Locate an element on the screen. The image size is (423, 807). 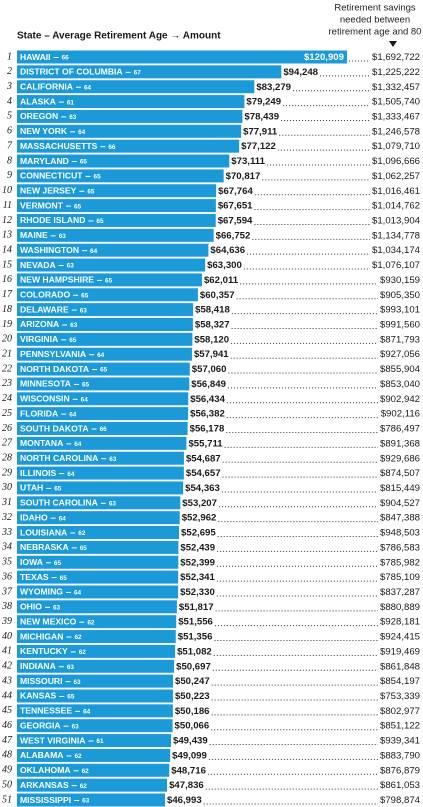
age: 61 is located at coordinates (100, 741).